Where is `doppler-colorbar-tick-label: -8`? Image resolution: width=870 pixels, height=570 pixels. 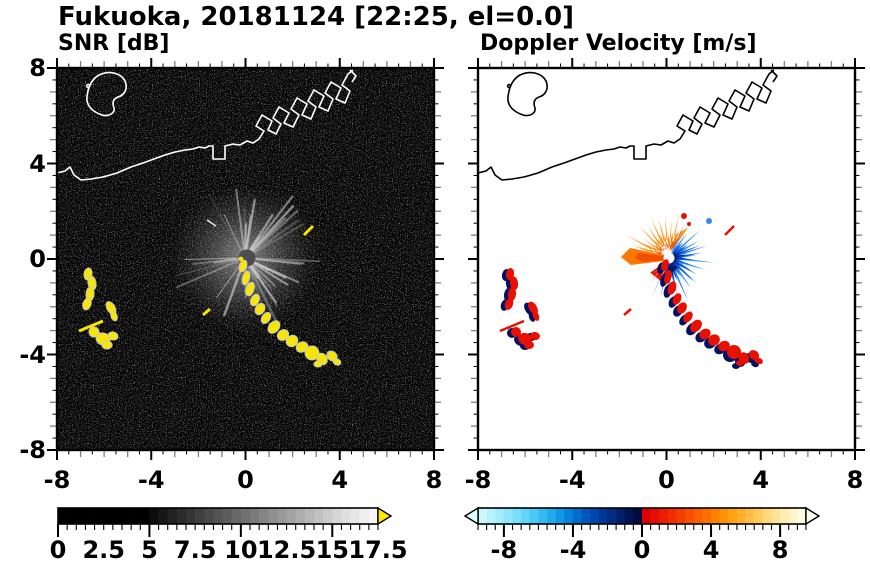
doppler-colorbar-tick-label: -8 is located at coordinates (504, 550).